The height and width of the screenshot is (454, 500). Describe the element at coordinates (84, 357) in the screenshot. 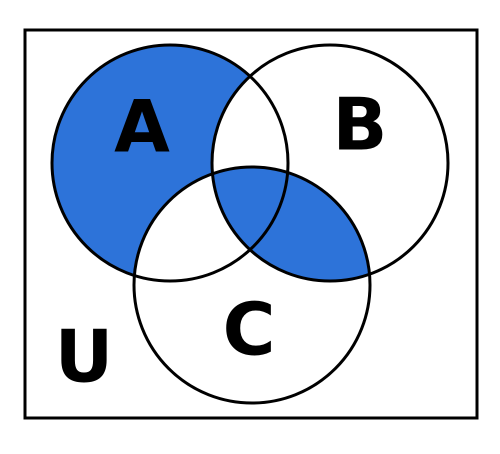

I see `universe-label: U` at that location.